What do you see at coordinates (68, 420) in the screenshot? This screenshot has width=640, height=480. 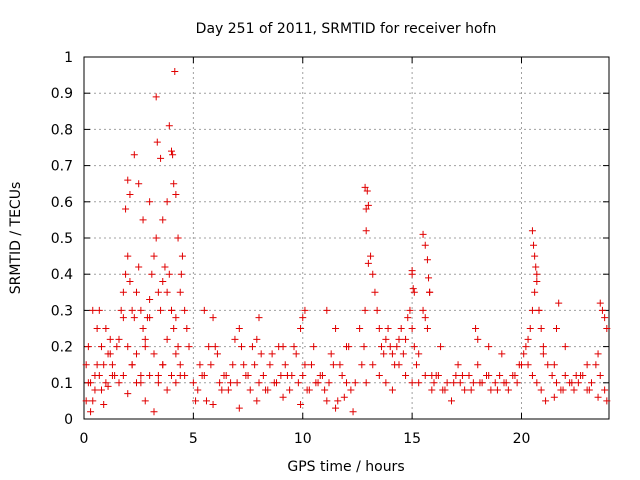 I see `y-tick-label: 0` at bounding box center [68, 420].